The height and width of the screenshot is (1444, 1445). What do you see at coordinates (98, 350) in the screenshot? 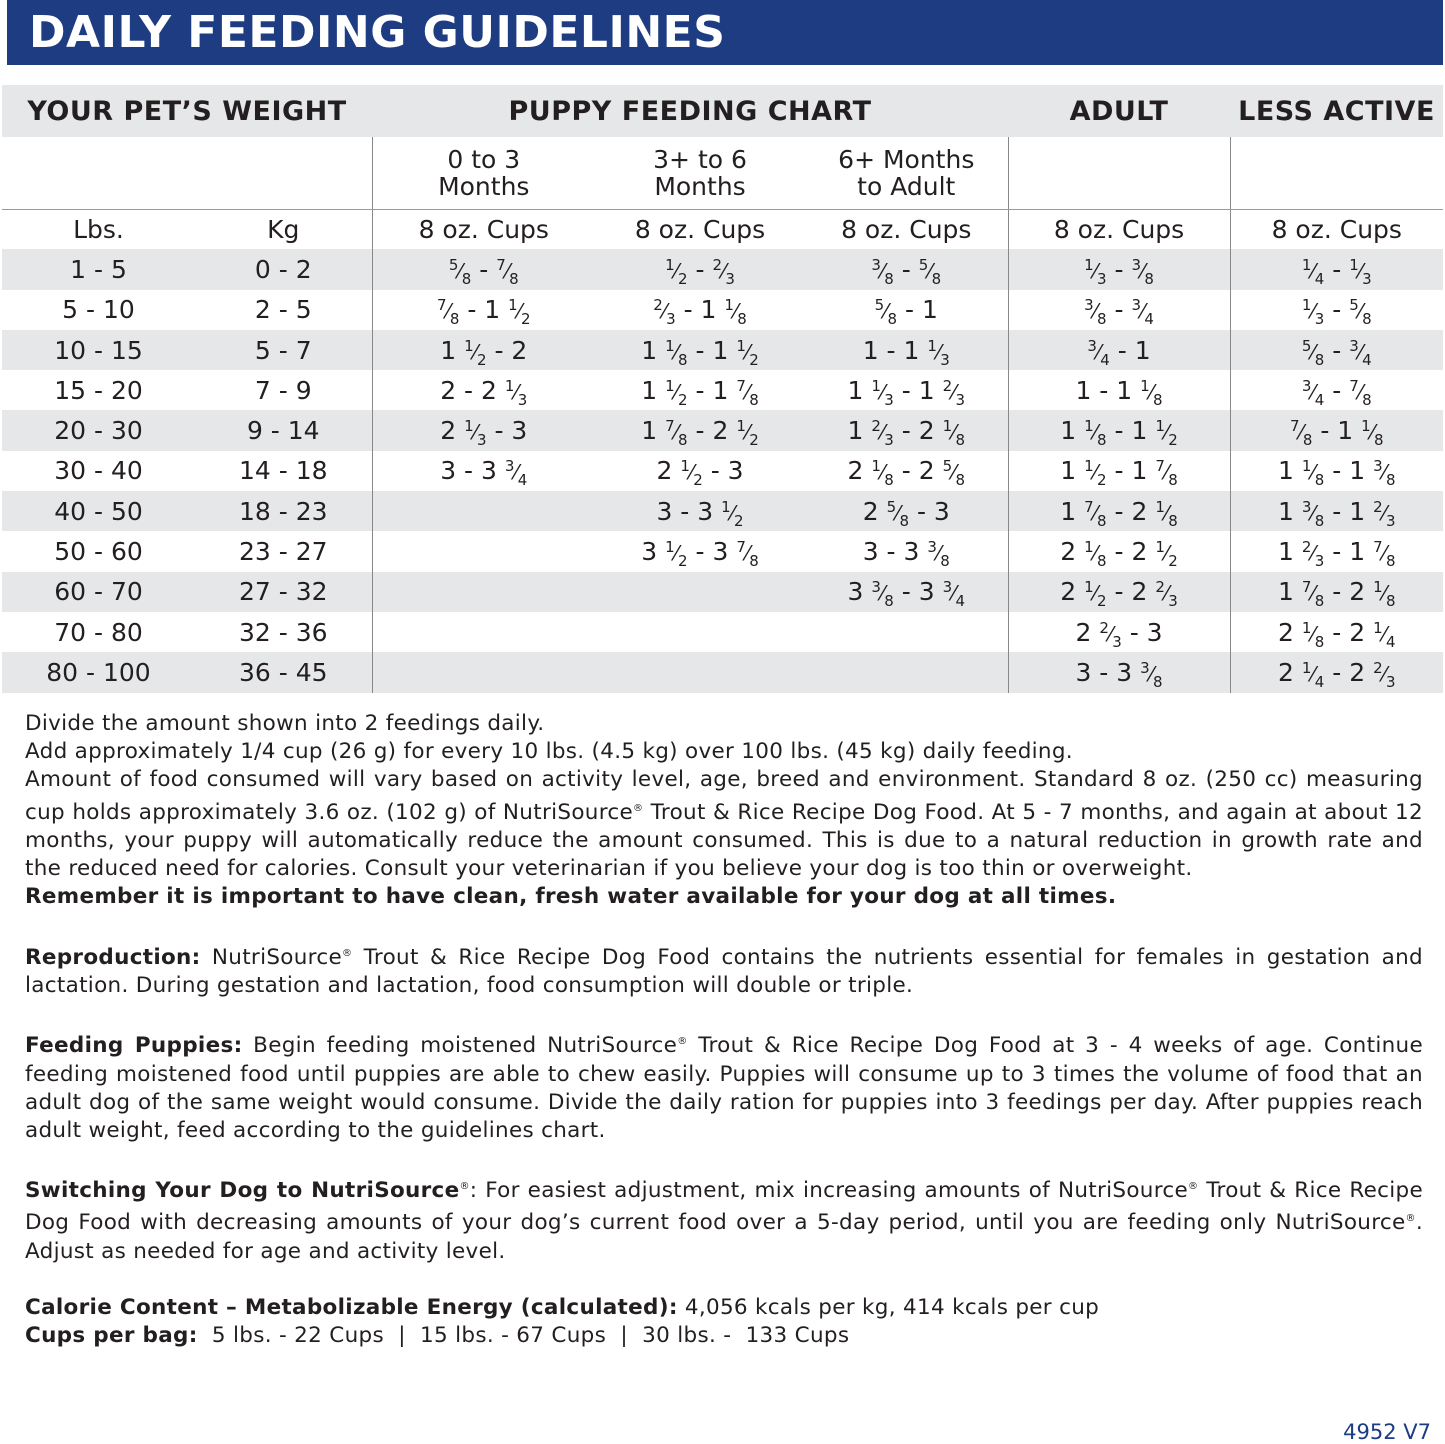
I see `table-cell: 10 - 15` at bounding box center [98, 350].